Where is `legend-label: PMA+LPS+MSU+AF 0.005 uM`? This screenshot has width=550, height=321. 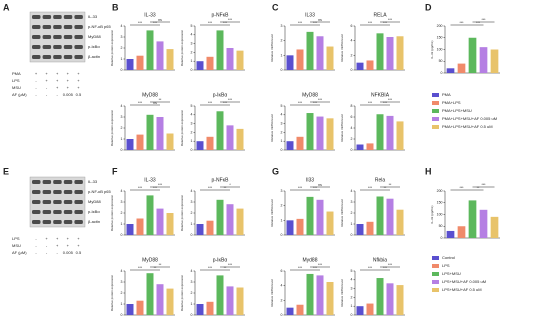 legend-label: PMA+LPS+MSU+AF 0.005 uM is located at coordinates (469, 118).